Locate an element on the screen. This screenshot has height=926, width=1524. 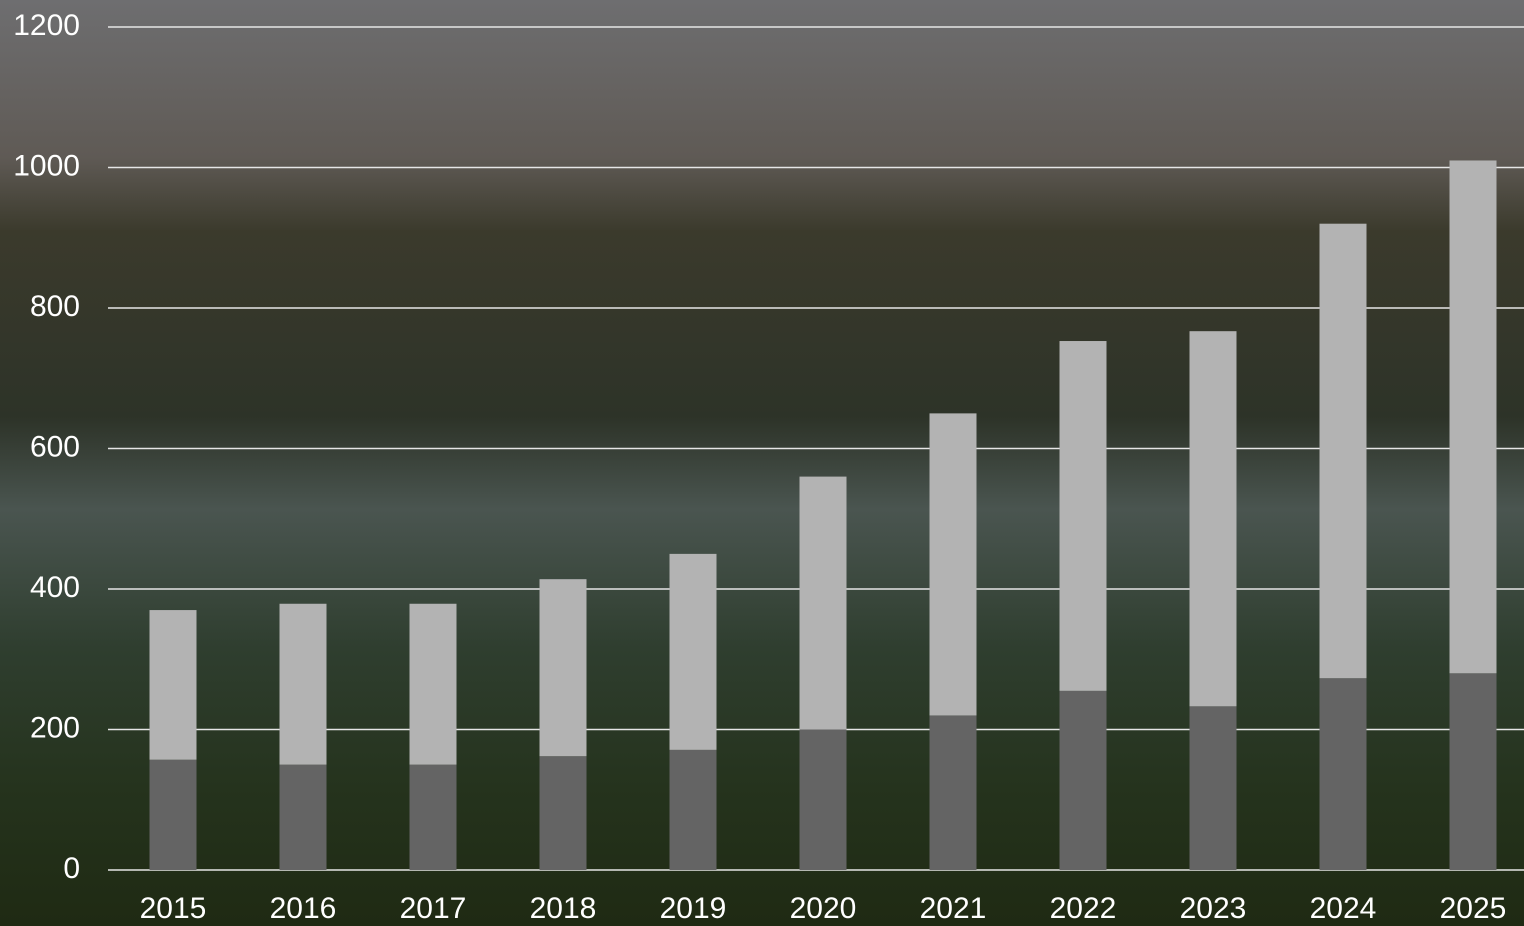
x-tick-label: 2016 is located at coordinates (303, 908).